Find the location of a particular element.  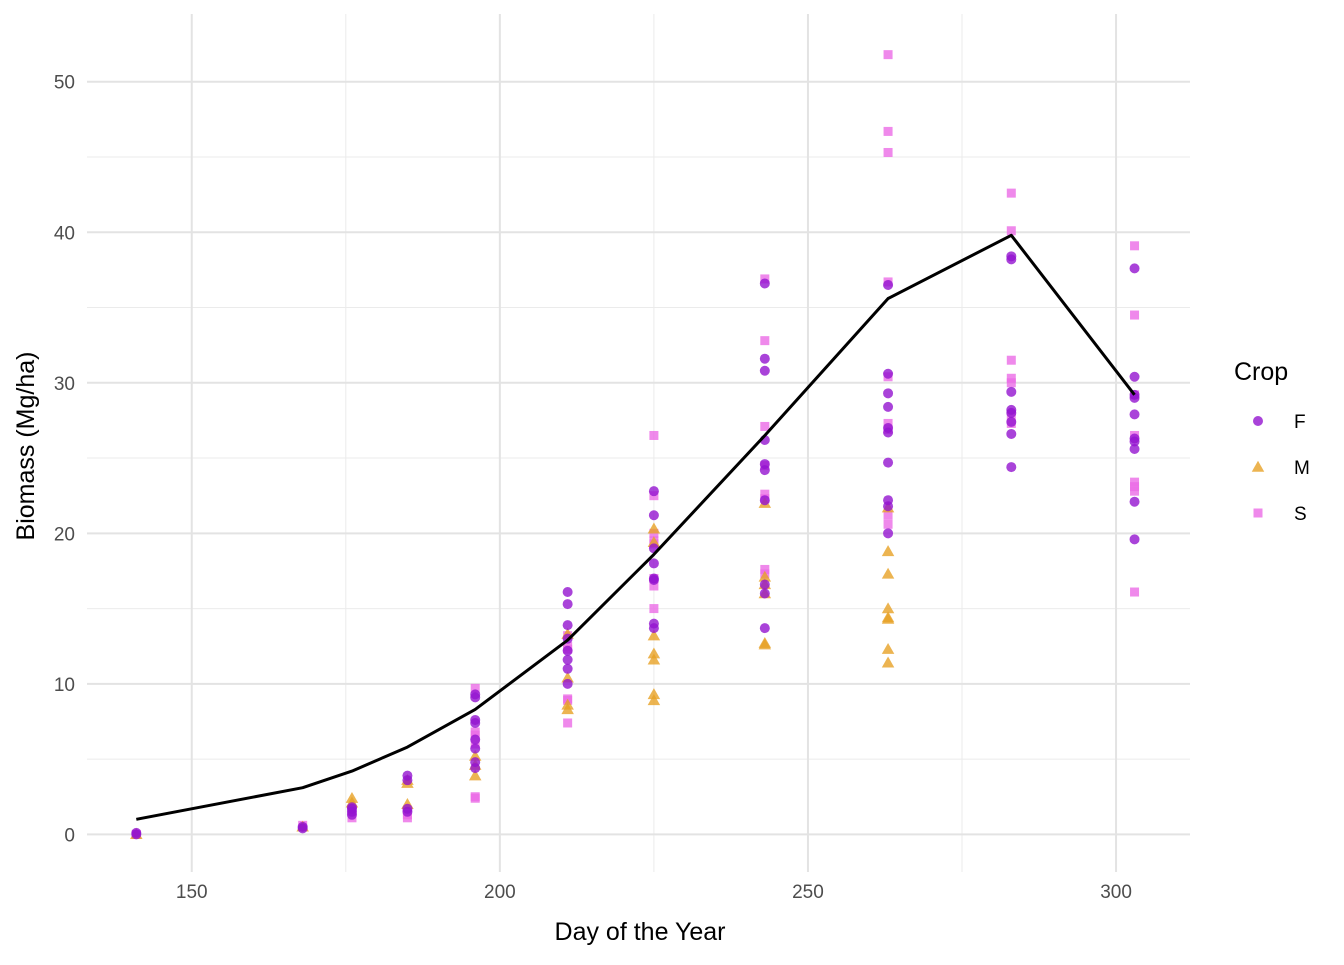

x-tick-label: 200 is located at coordinates (500, 892).